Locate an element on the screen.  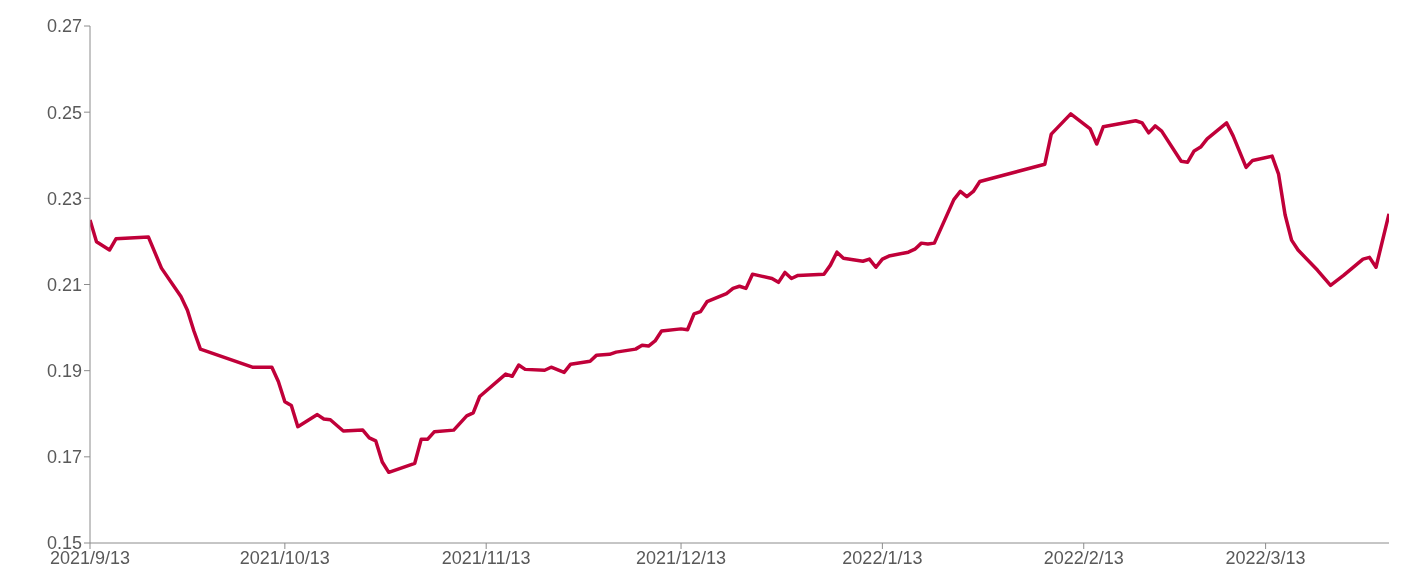
y-tick-label: 0.25 is located at coordinates (64, 112).